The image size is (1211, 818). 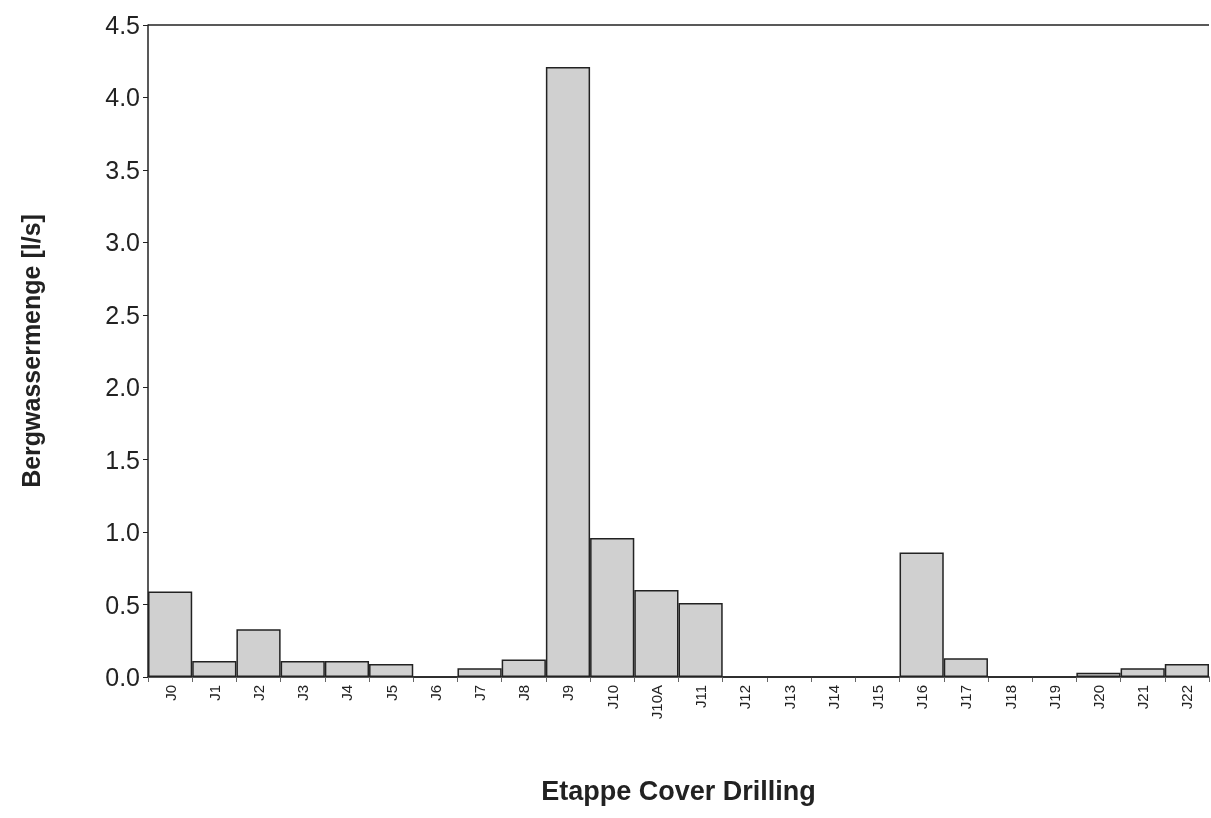 I want to click on y-tick-label: 2.0, so click(x=122, y=387).